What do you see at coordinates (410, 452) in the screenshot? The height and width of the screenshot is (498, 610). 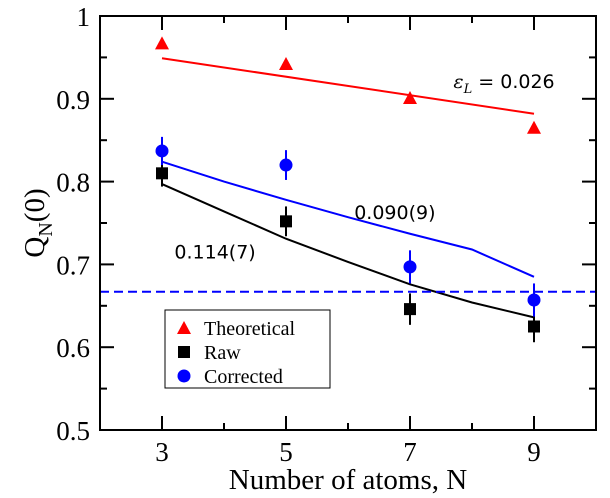 I see `x-tick-label: 7` at bounding box center [410, 452].